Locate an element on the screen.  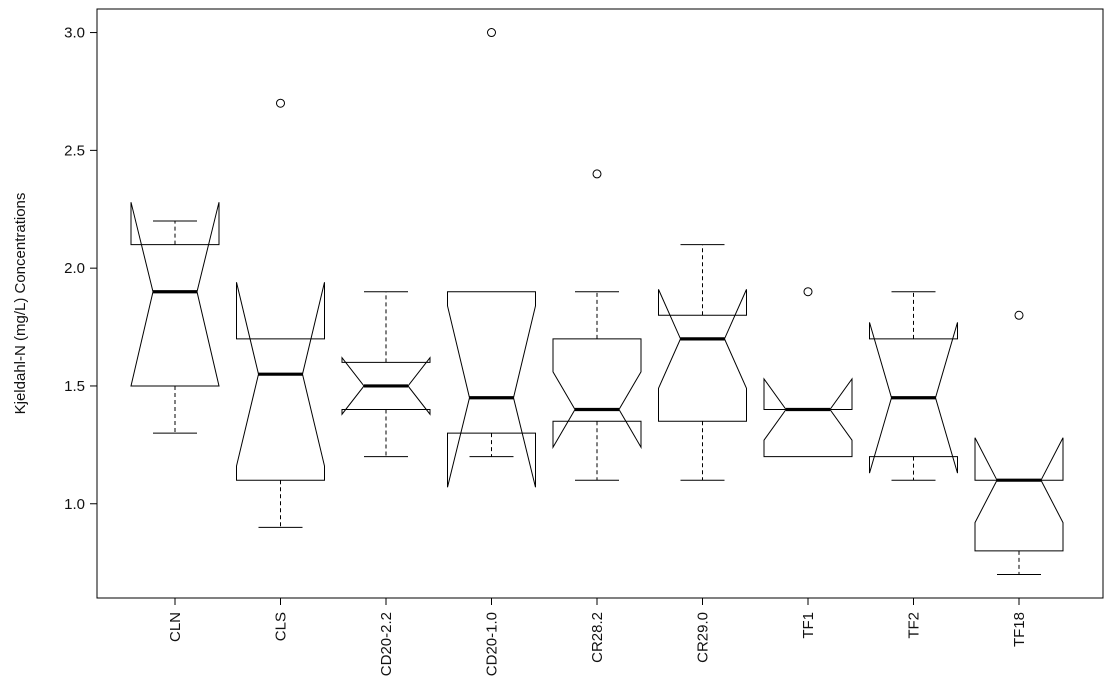
x-tick-label: CR29.0 is located at coordinates (703, 637).